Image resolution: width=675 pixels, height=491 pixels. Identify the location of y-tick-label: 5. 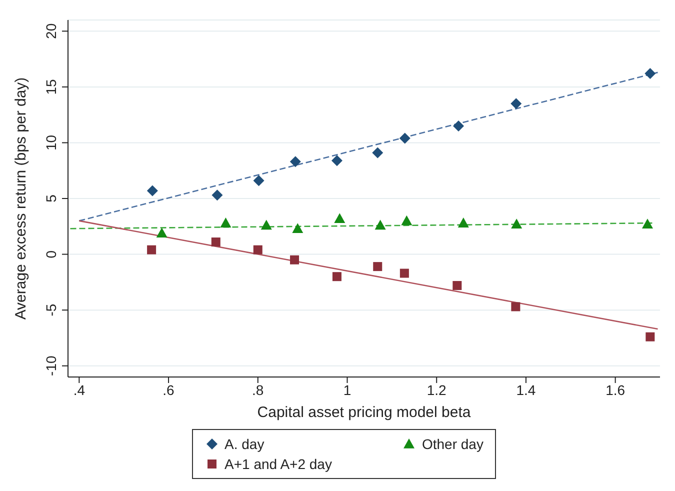
(51, 198).